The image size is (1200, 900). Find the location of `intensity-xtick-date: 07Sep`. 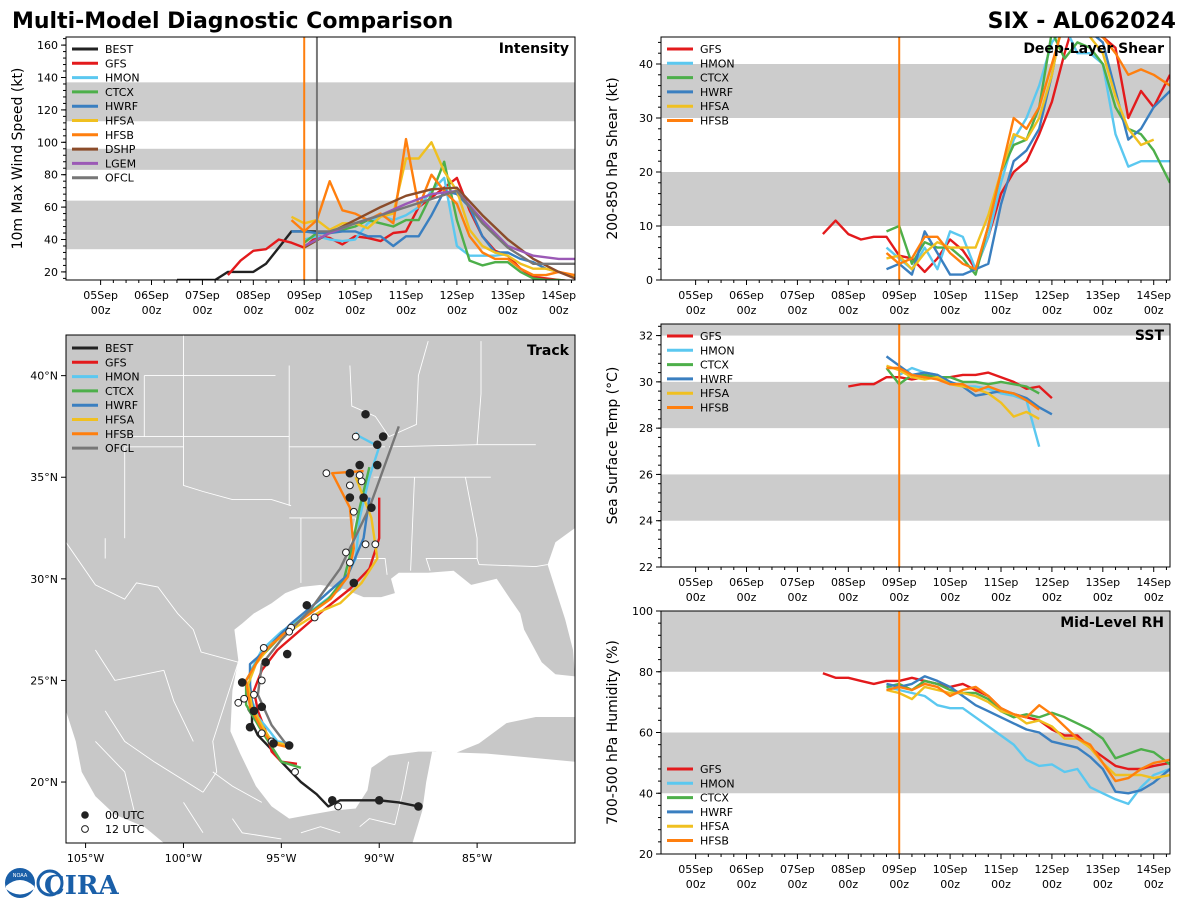

intensity-xtick-date: 07Sep is located at coordinates (202, 295).